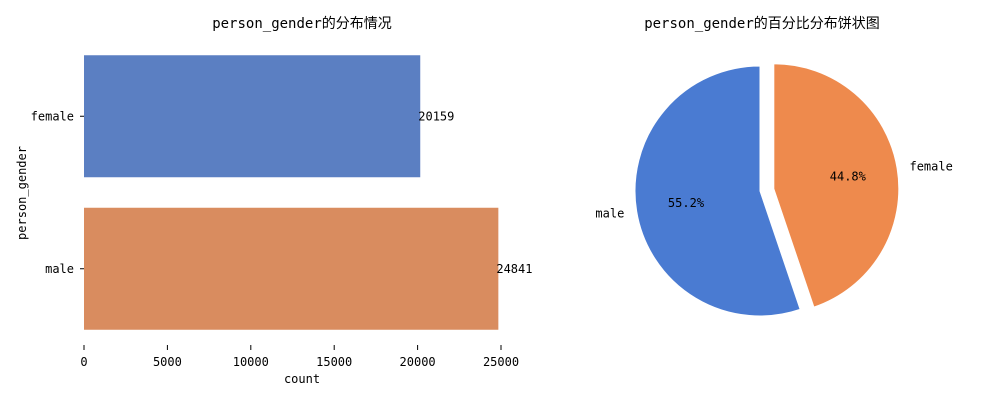 This screenshot has height=400, width=1000. Describe the element at coordinates (291, 268) in the screenshot. I see `bar-male` at that location.